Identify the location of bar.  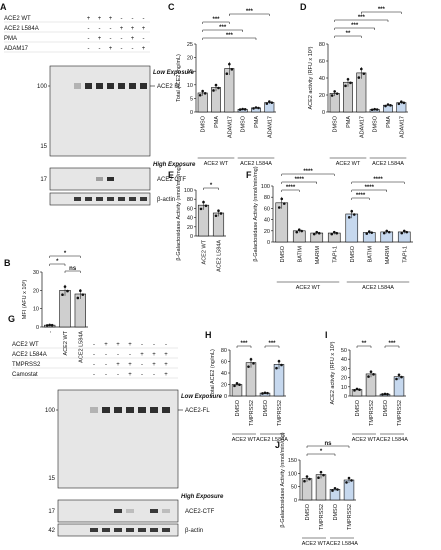
(282, 222).